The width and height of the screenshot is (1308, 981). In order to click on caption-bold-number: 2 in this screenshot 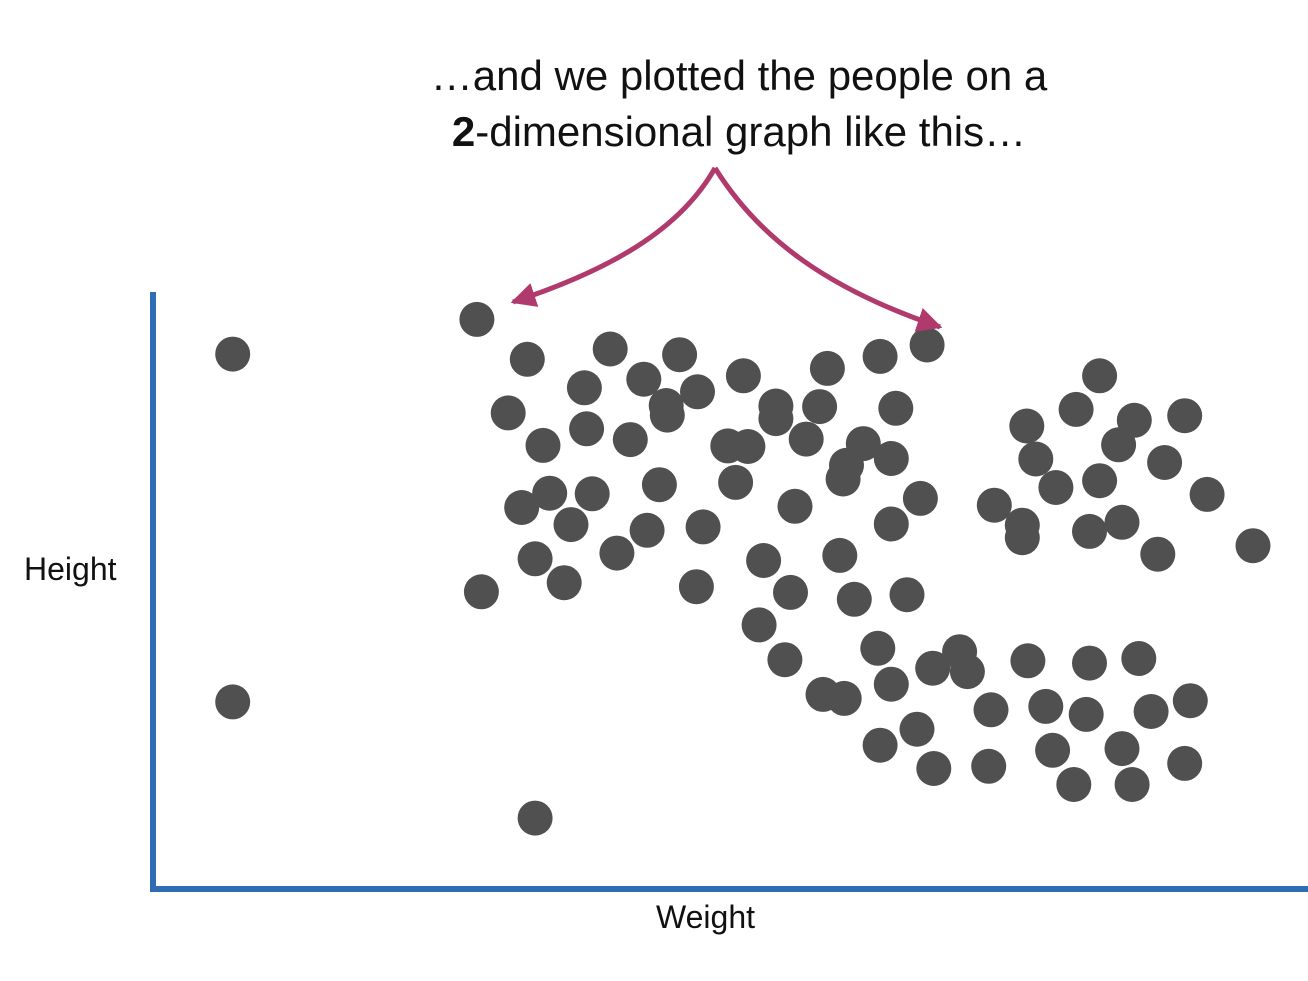, I will do `click(463, 131)`.